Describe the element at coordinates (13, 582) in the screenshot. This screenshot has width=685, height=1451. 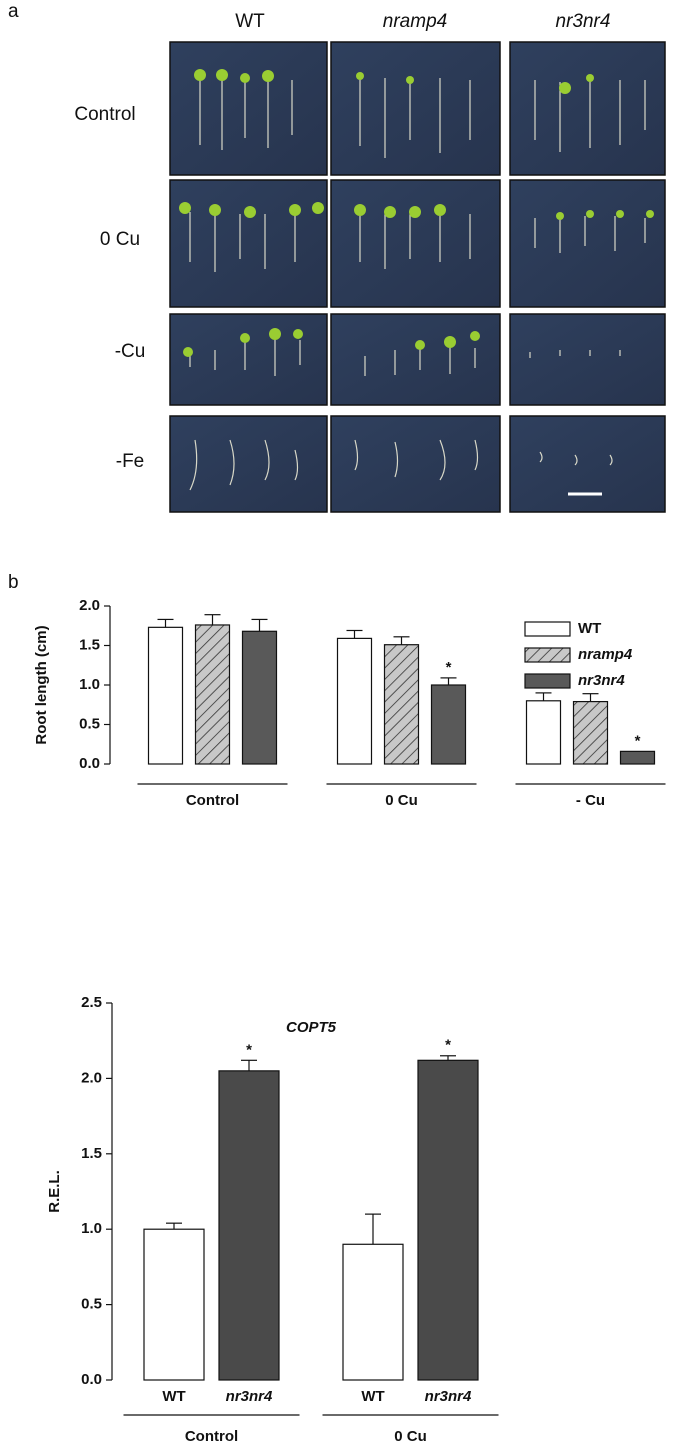
I see `panel-label: b` at that location.